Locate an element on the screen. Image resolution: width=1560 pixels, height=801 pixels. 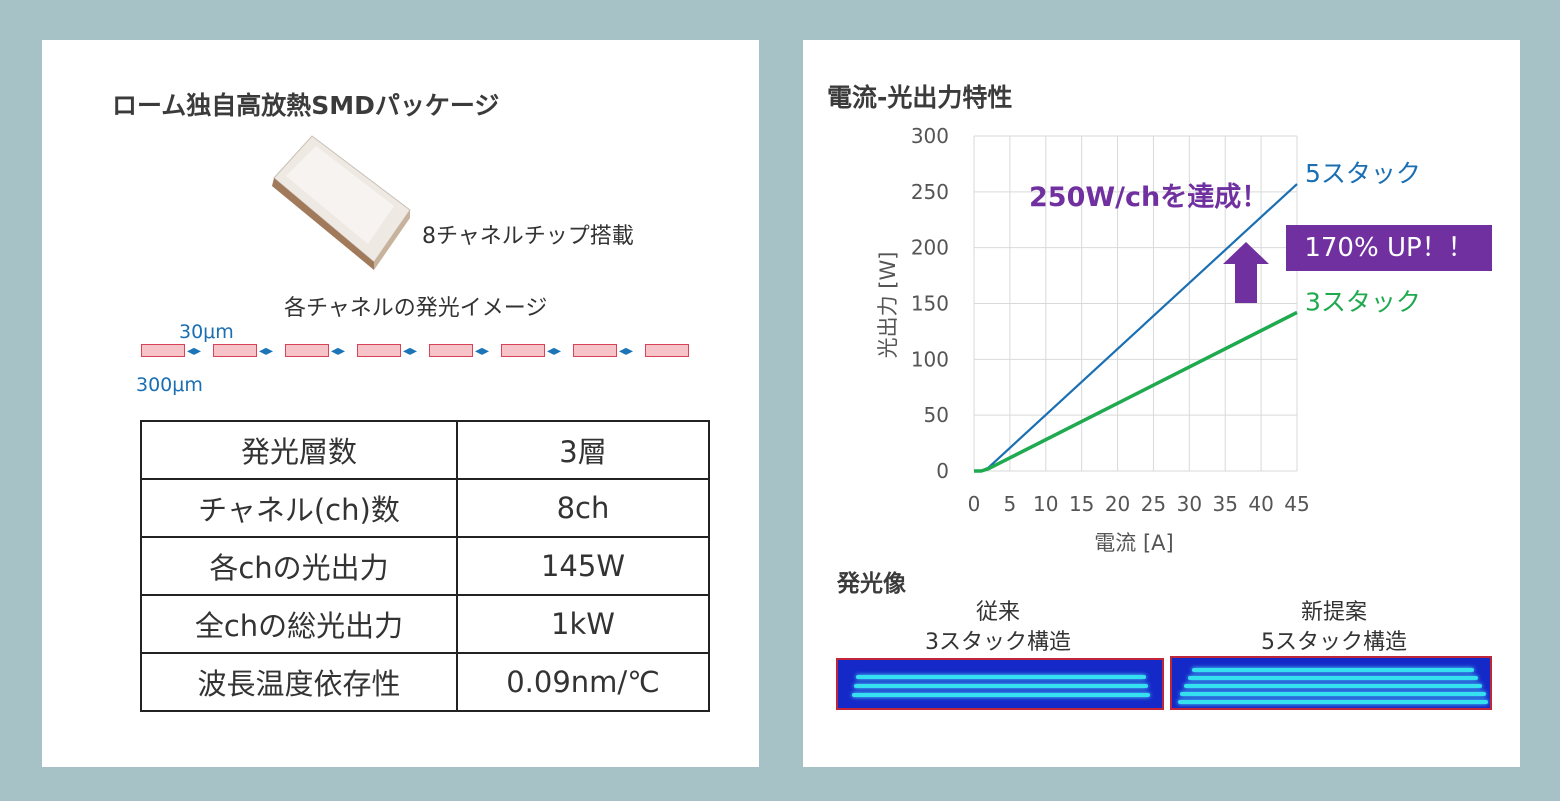
x-tick-label: 5 is located at coordinates (1010, 504).